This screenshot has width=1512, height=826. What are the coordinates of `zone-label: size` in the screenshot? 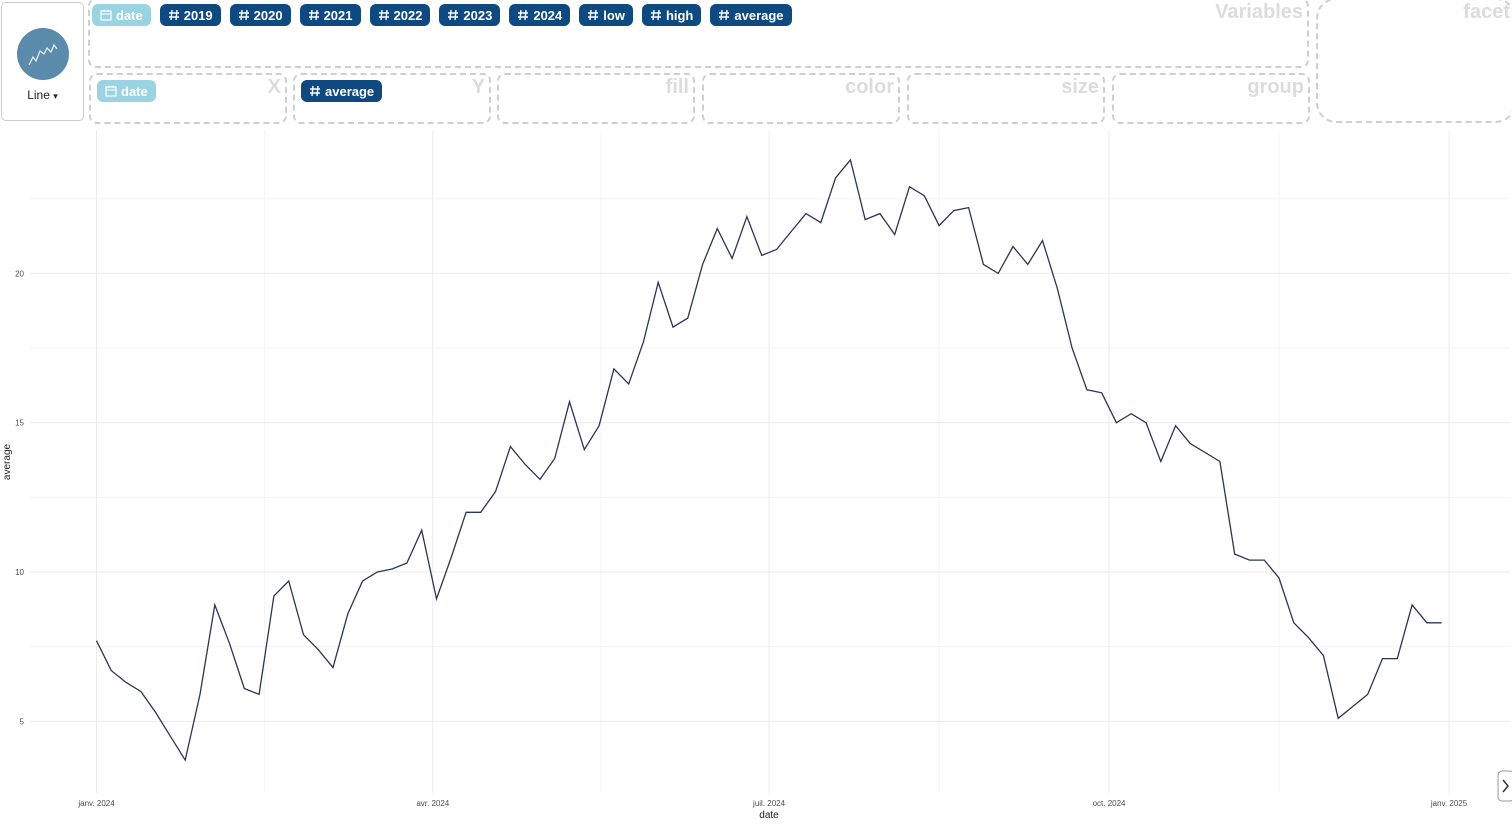 It's located at (1080, 87).